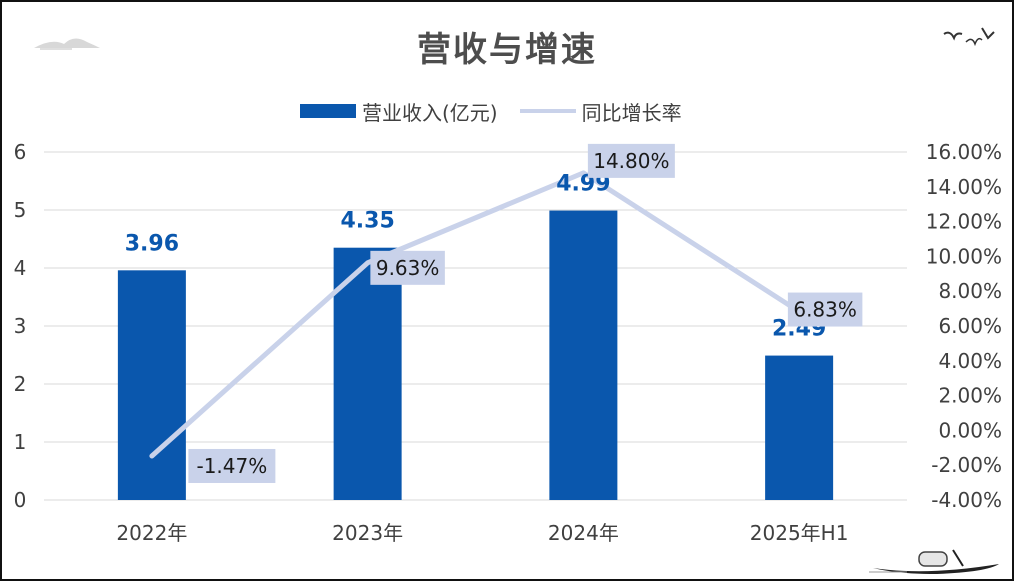 The width and height of the screenshot is (1014, 581). I want to click on y-right-tick-label: 16.00%, so click(964, 152).